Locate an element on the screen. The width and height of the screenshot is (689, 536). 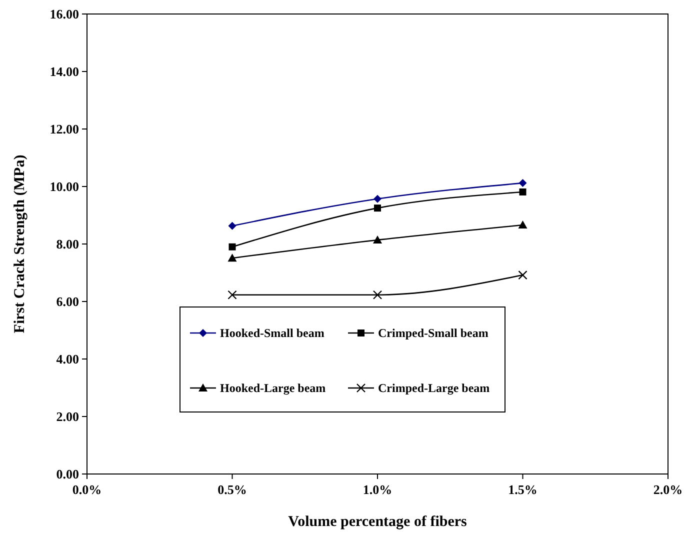
x-tick-label: 0.5% is located at coordinates (232, 489).